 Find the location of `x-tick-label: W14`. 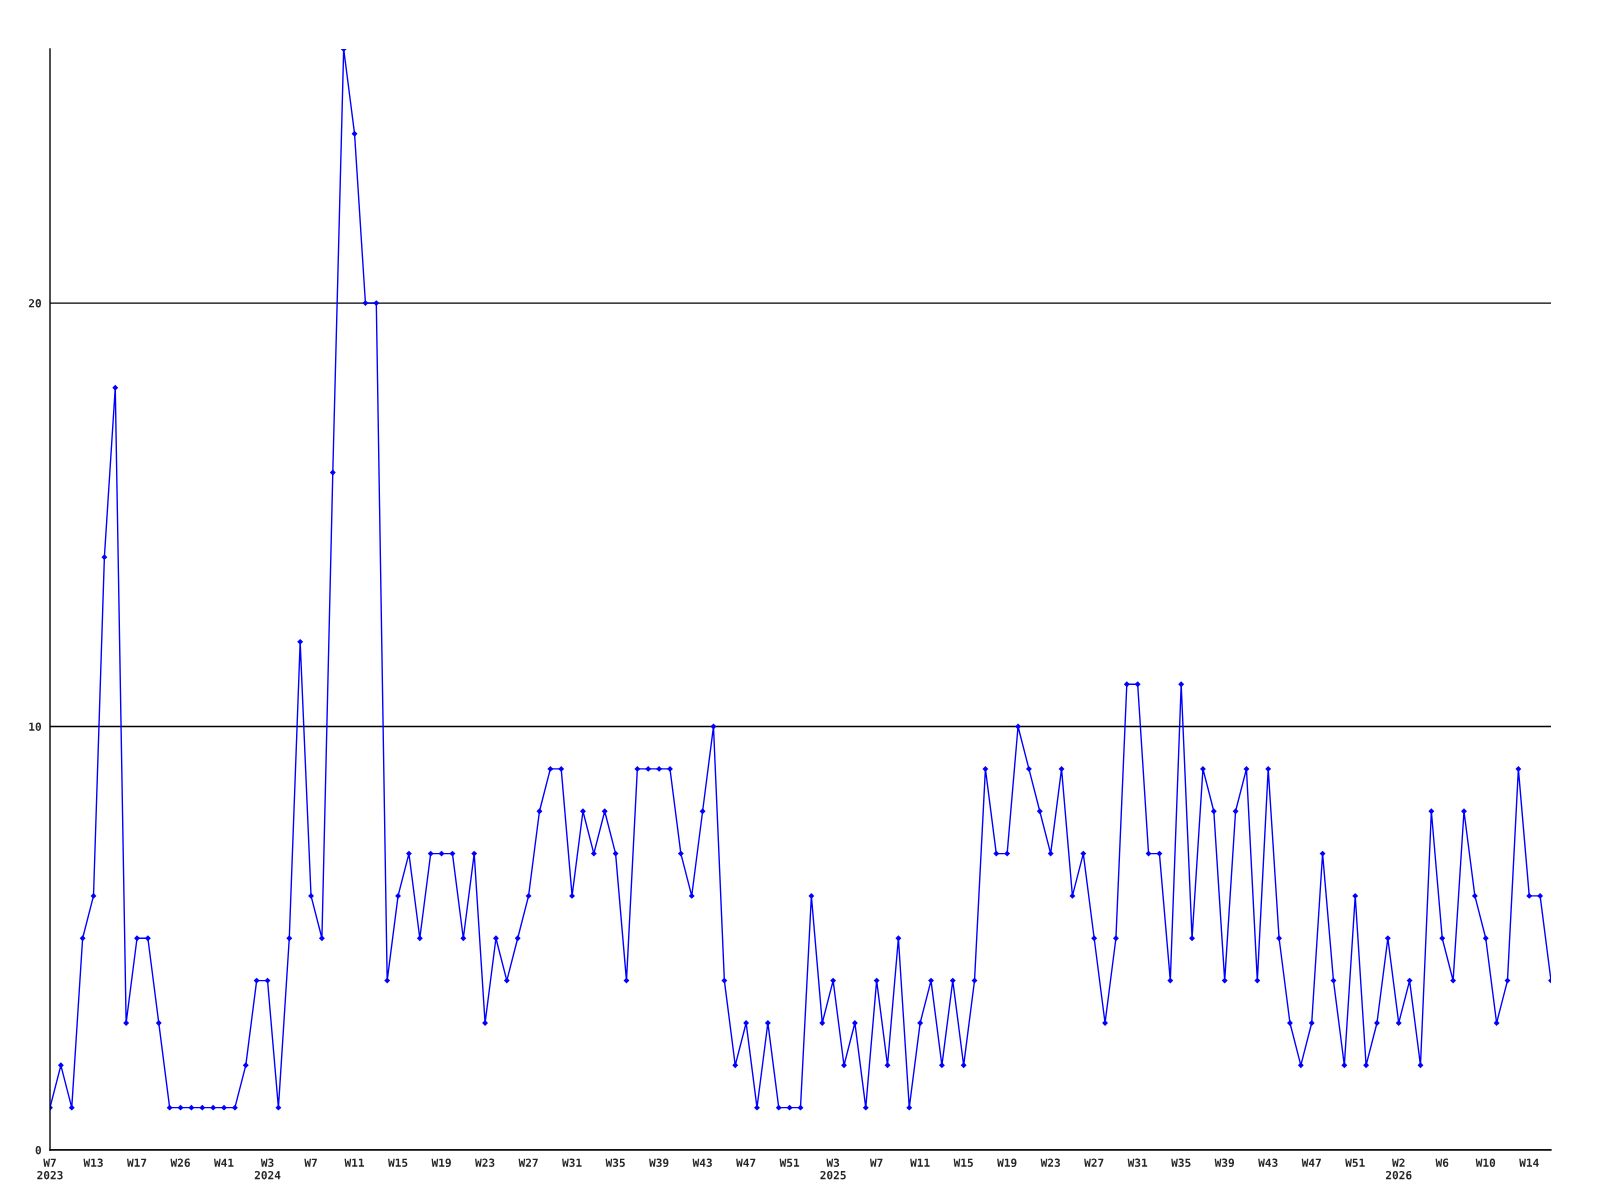

x-tick-label: W14 is located at coordinates (1529, 1162).